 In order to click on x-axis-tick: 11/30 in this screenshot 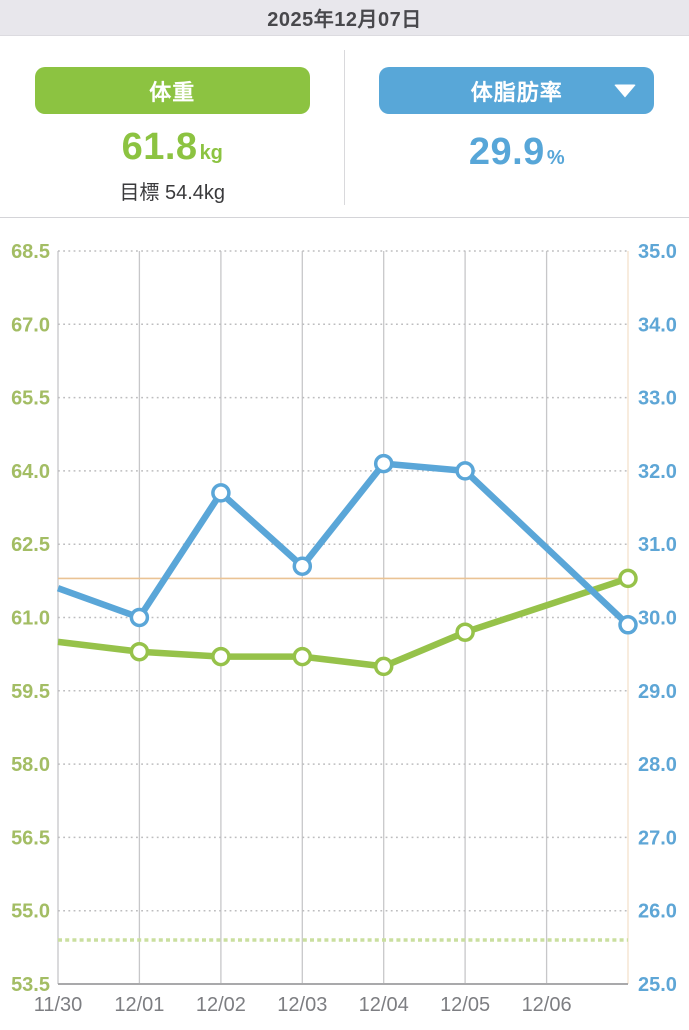, I will do `click(58, 1005)`.